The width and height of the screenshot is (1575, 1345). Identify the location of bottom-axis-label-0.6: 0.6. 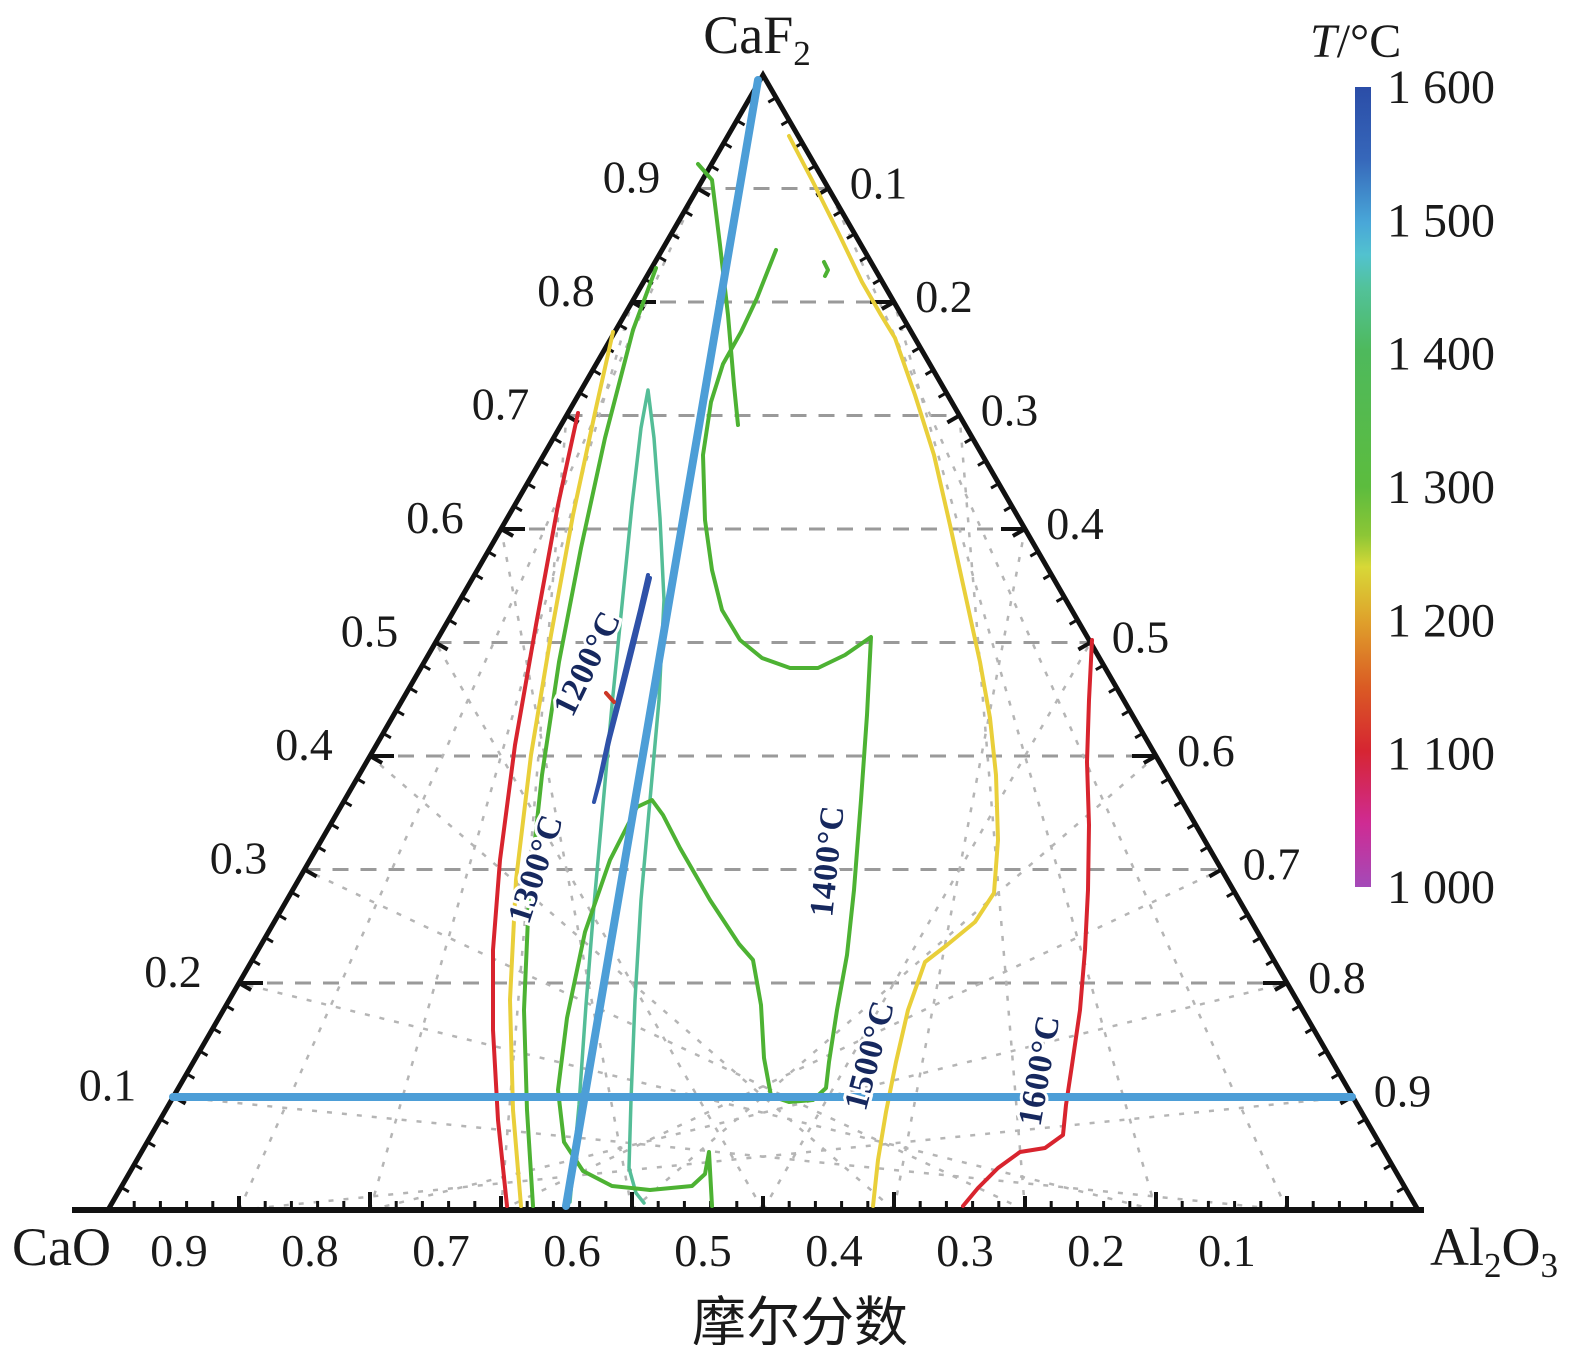
(572, 1250).